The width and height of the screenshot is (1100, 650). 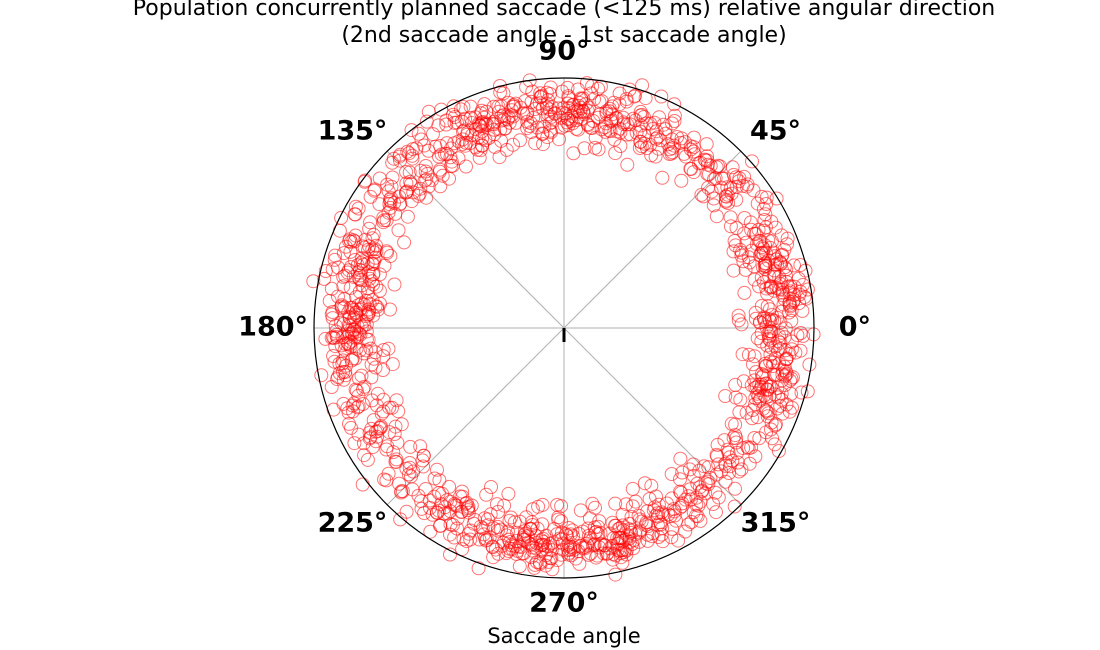 What do you see at coordinates (353, 522) in the screenshot?
I see `angle-tick-label-225: 225°` at bounding box center [353, 522].